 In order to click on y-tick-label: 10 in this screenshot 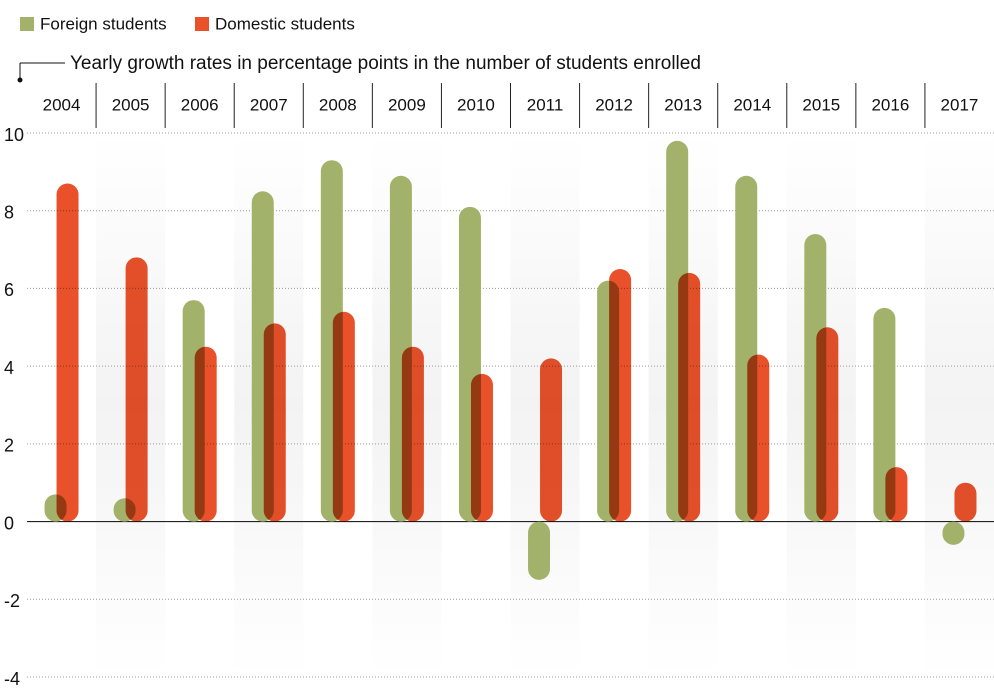, I will do `click(14, 135)`.